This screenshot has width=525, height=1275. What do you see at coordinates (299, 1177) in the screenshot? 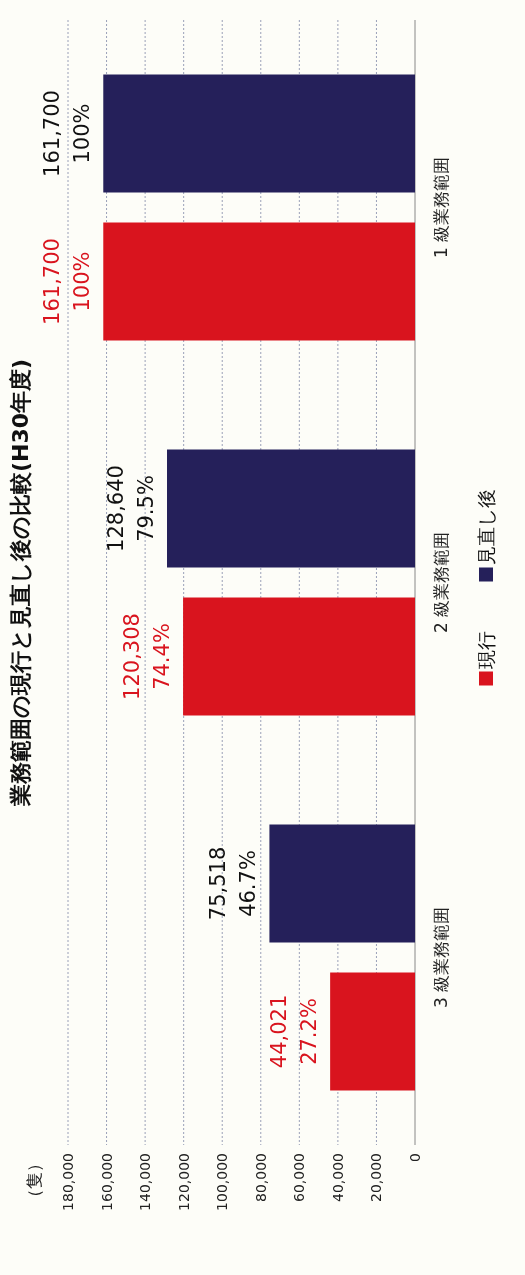
I see `x-tick-label: 60,000` at bounding box center [299, 1177].